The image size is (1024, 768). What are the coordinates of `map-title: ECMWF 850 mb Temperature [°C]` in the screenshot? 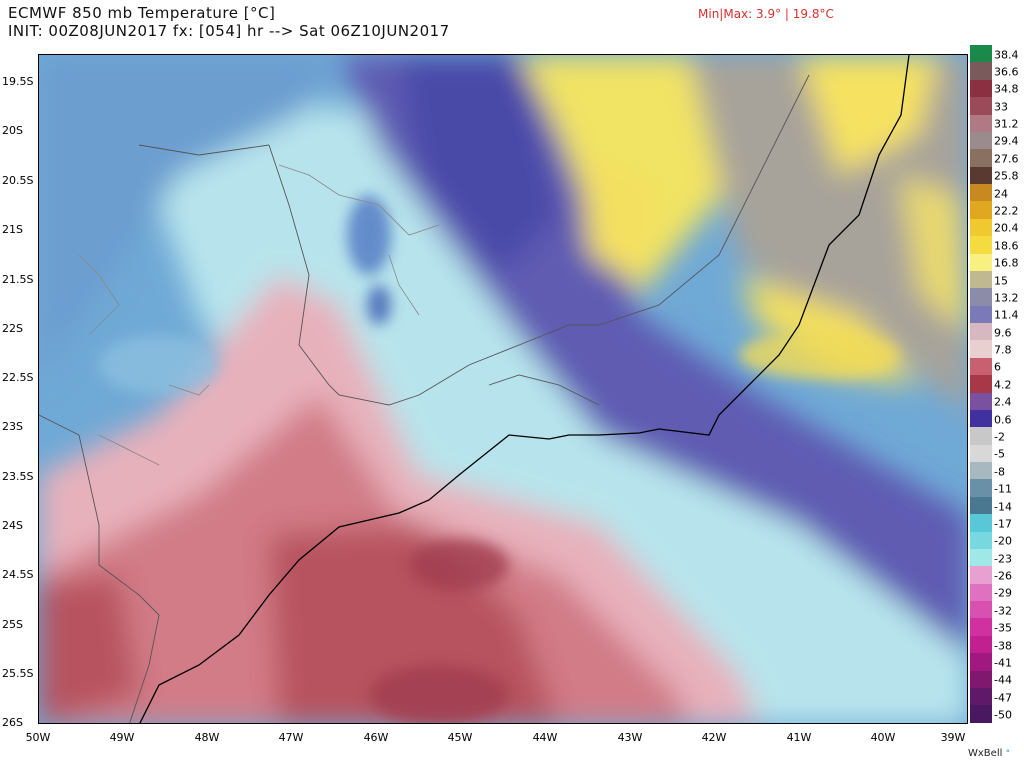 It's located at (142, 13).